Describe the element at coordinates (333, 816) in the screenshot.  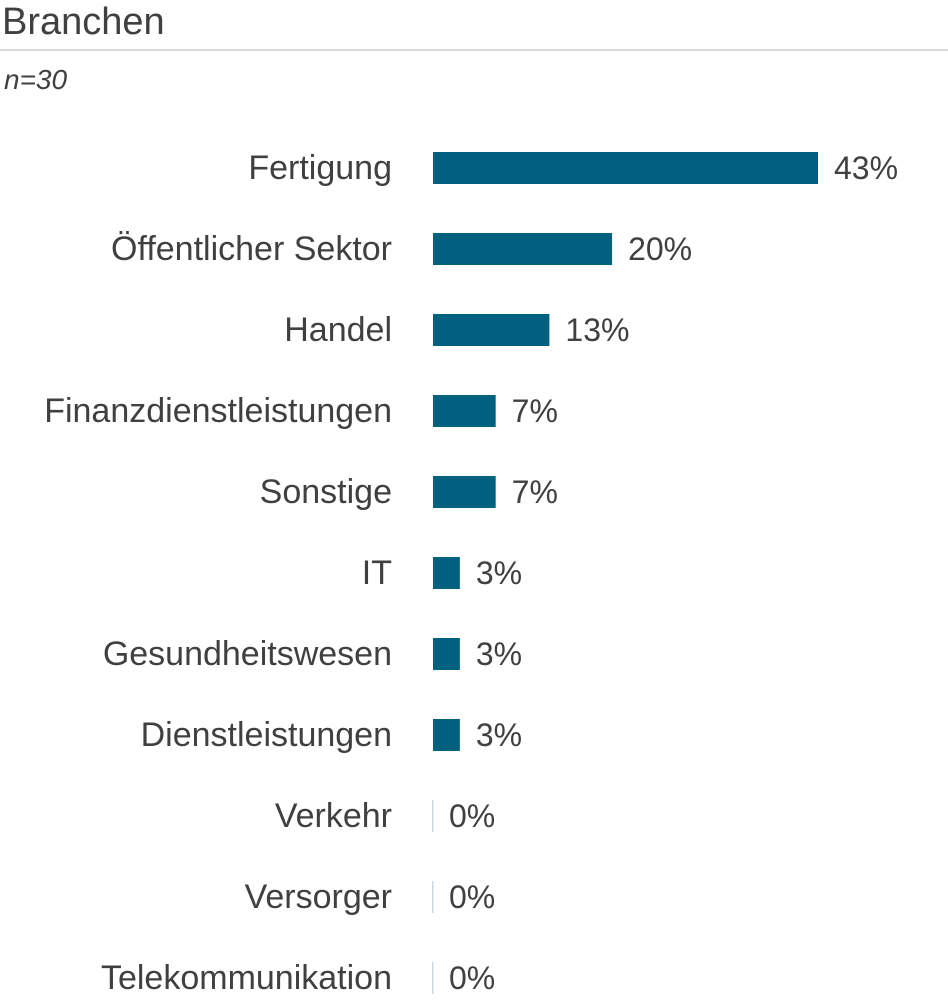
I see `category-label: Verkehr` at that location.